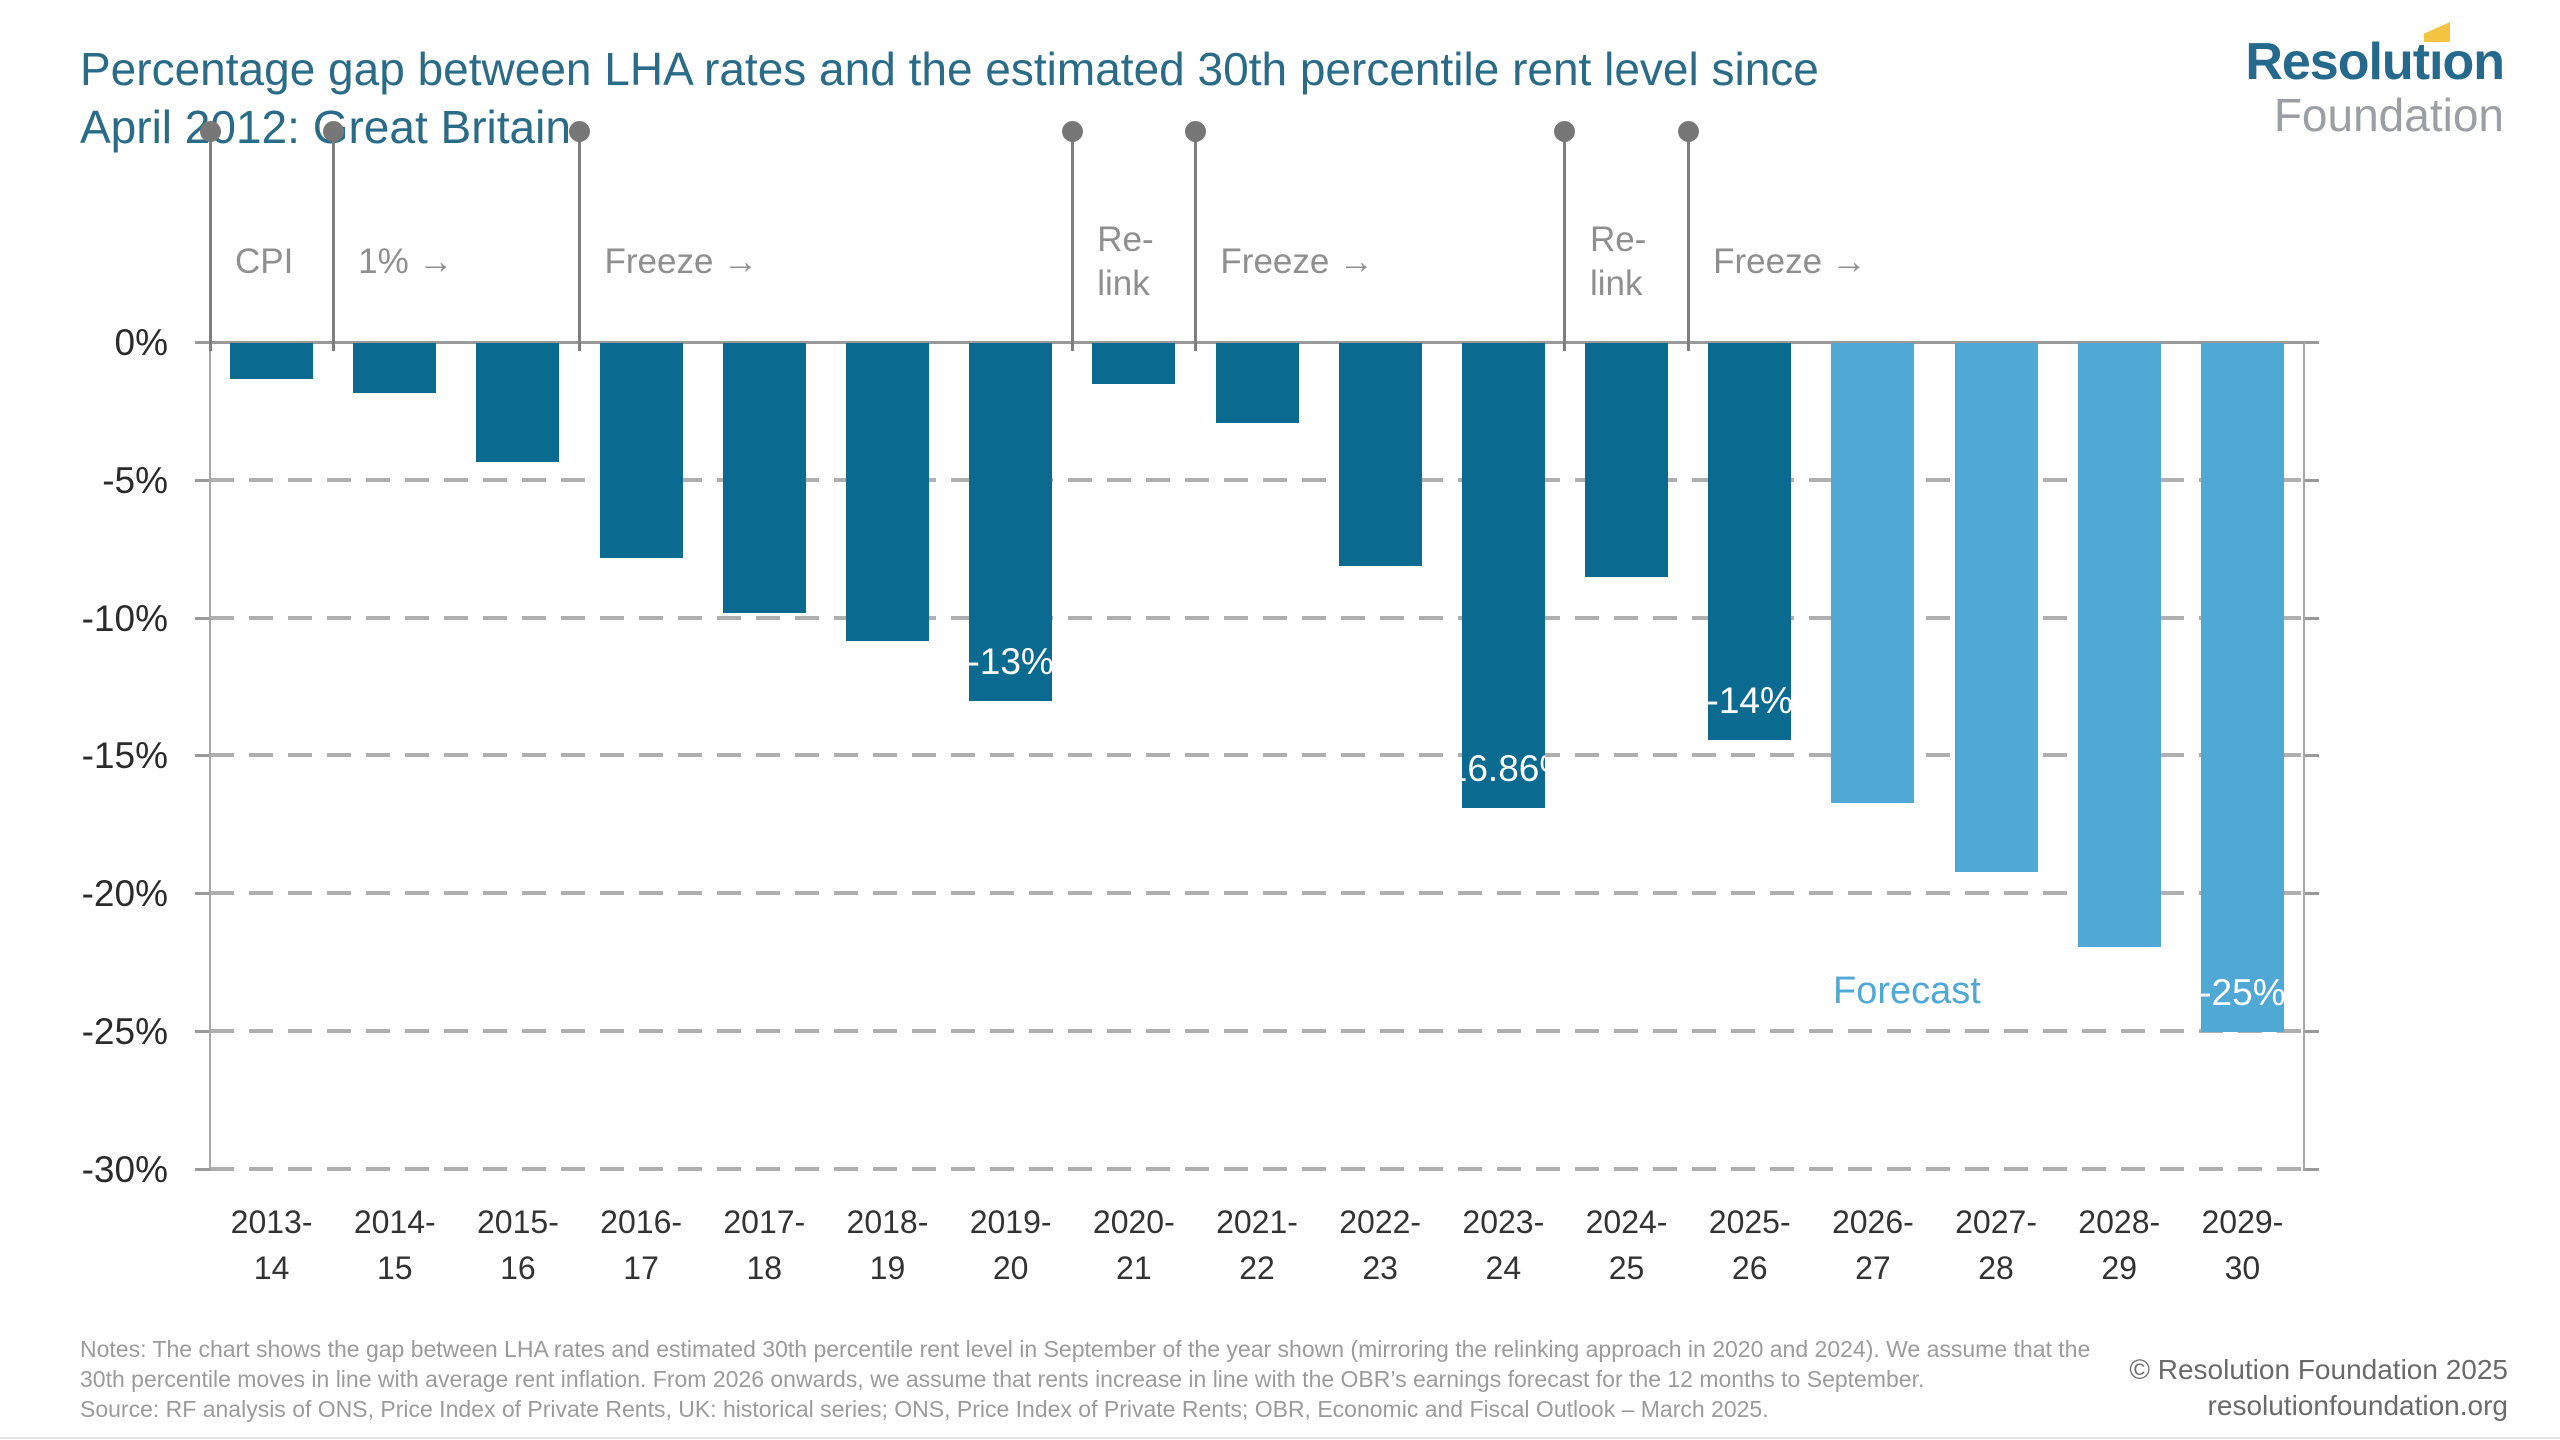 This screenshot has width=2560, height=1440. Describe the element at coordinates (2242, 687) in the screenshot. I see `bar-2029-30: -25%` at that location.